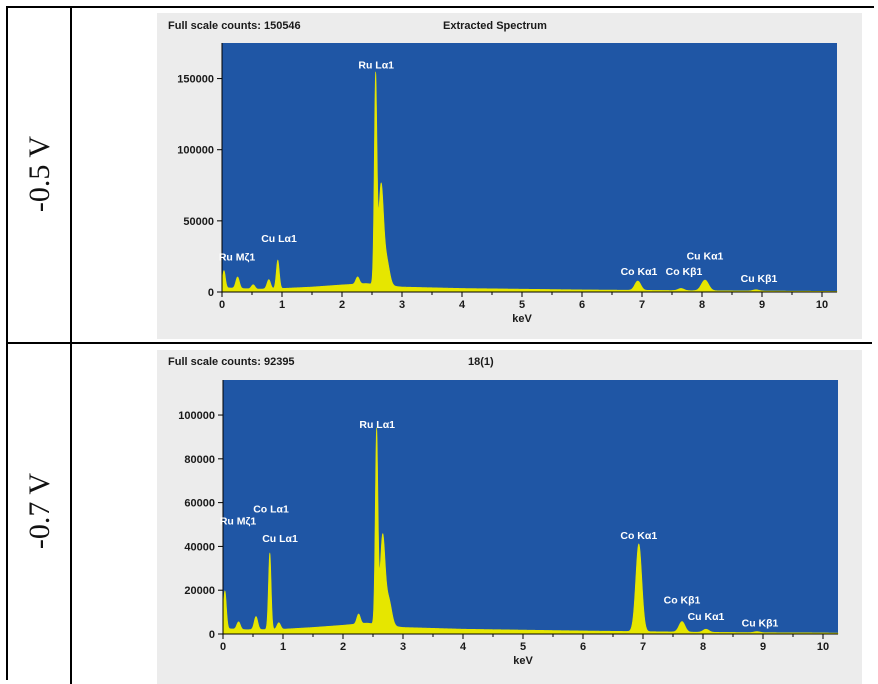  I want to click on full-scale-counts-1: Full scale counts: 150546, so click(234, 26).